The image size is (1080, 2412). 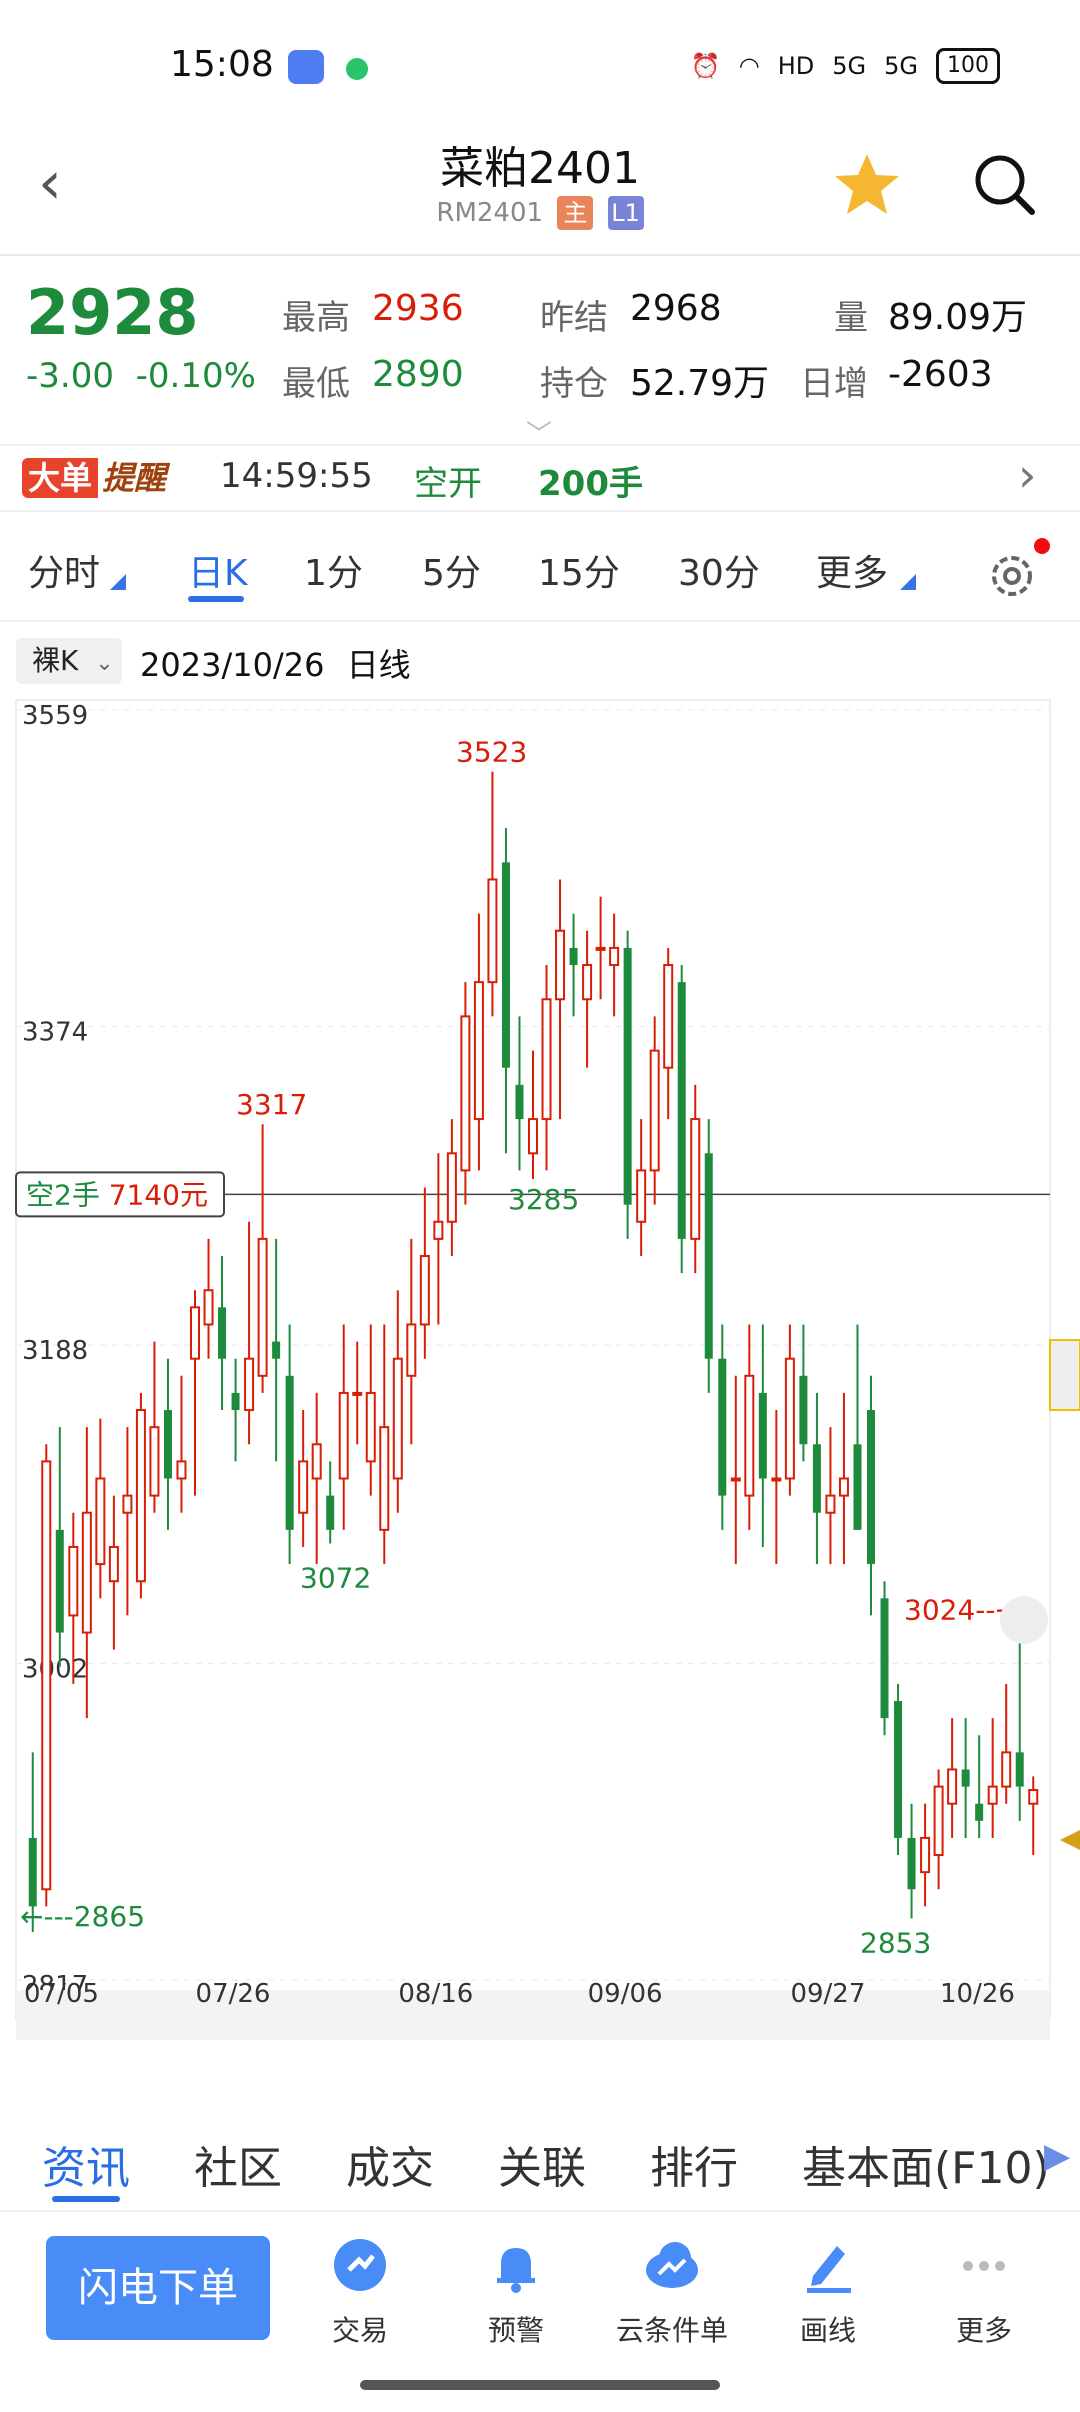 What do you see at coordinates (86, 2199) in the screenshot?
I see `active-info-tab-indicator` at bounding box center [86, 2199].